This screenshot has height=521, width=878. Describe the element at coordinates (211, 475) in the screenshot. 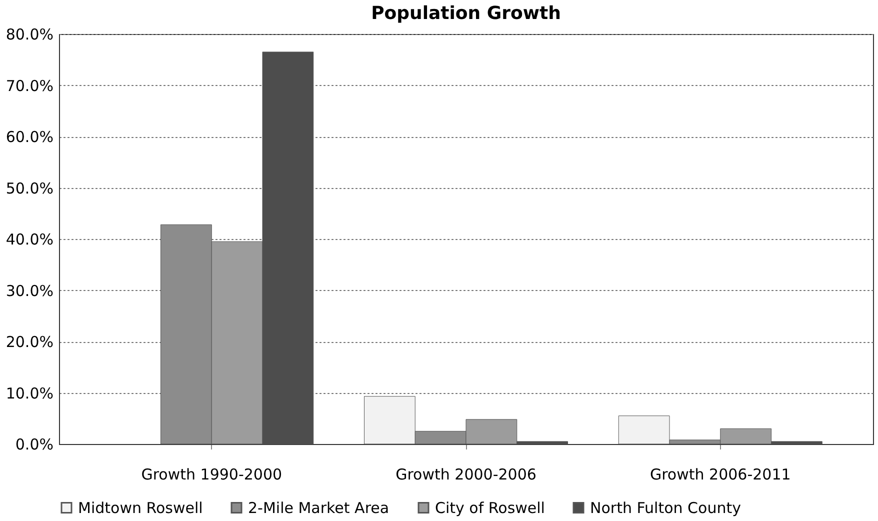

I see `x-tick-label: Growth 1990-2000` at that location.